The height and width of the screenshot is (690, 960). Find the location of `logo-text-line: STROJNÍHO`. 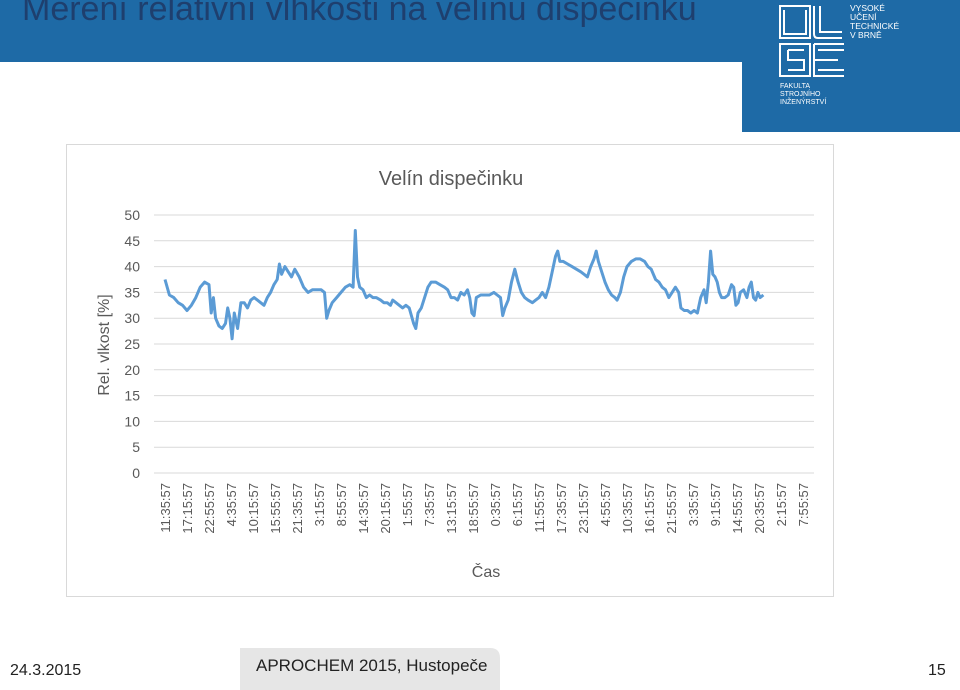

logo-text-line: STROJNÍHO is located at coordinates (800, 93).